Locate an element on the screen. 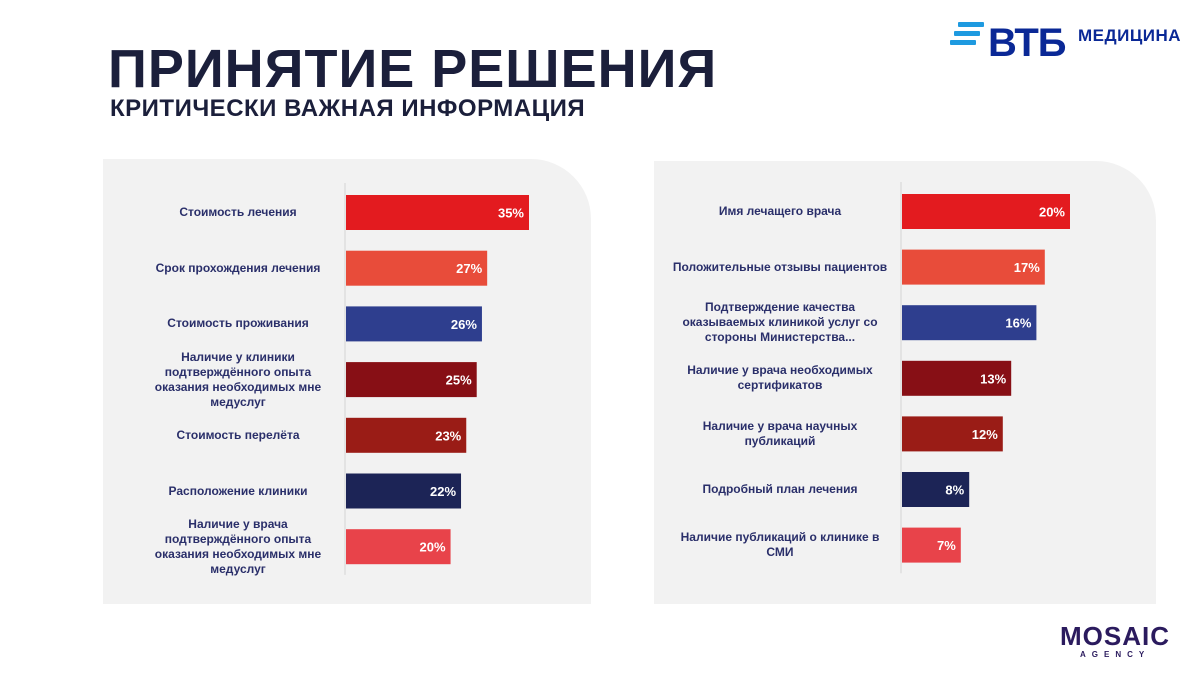  category-label: Наличие у врача необходимых сертификатов is located at coordinates (780, 378).